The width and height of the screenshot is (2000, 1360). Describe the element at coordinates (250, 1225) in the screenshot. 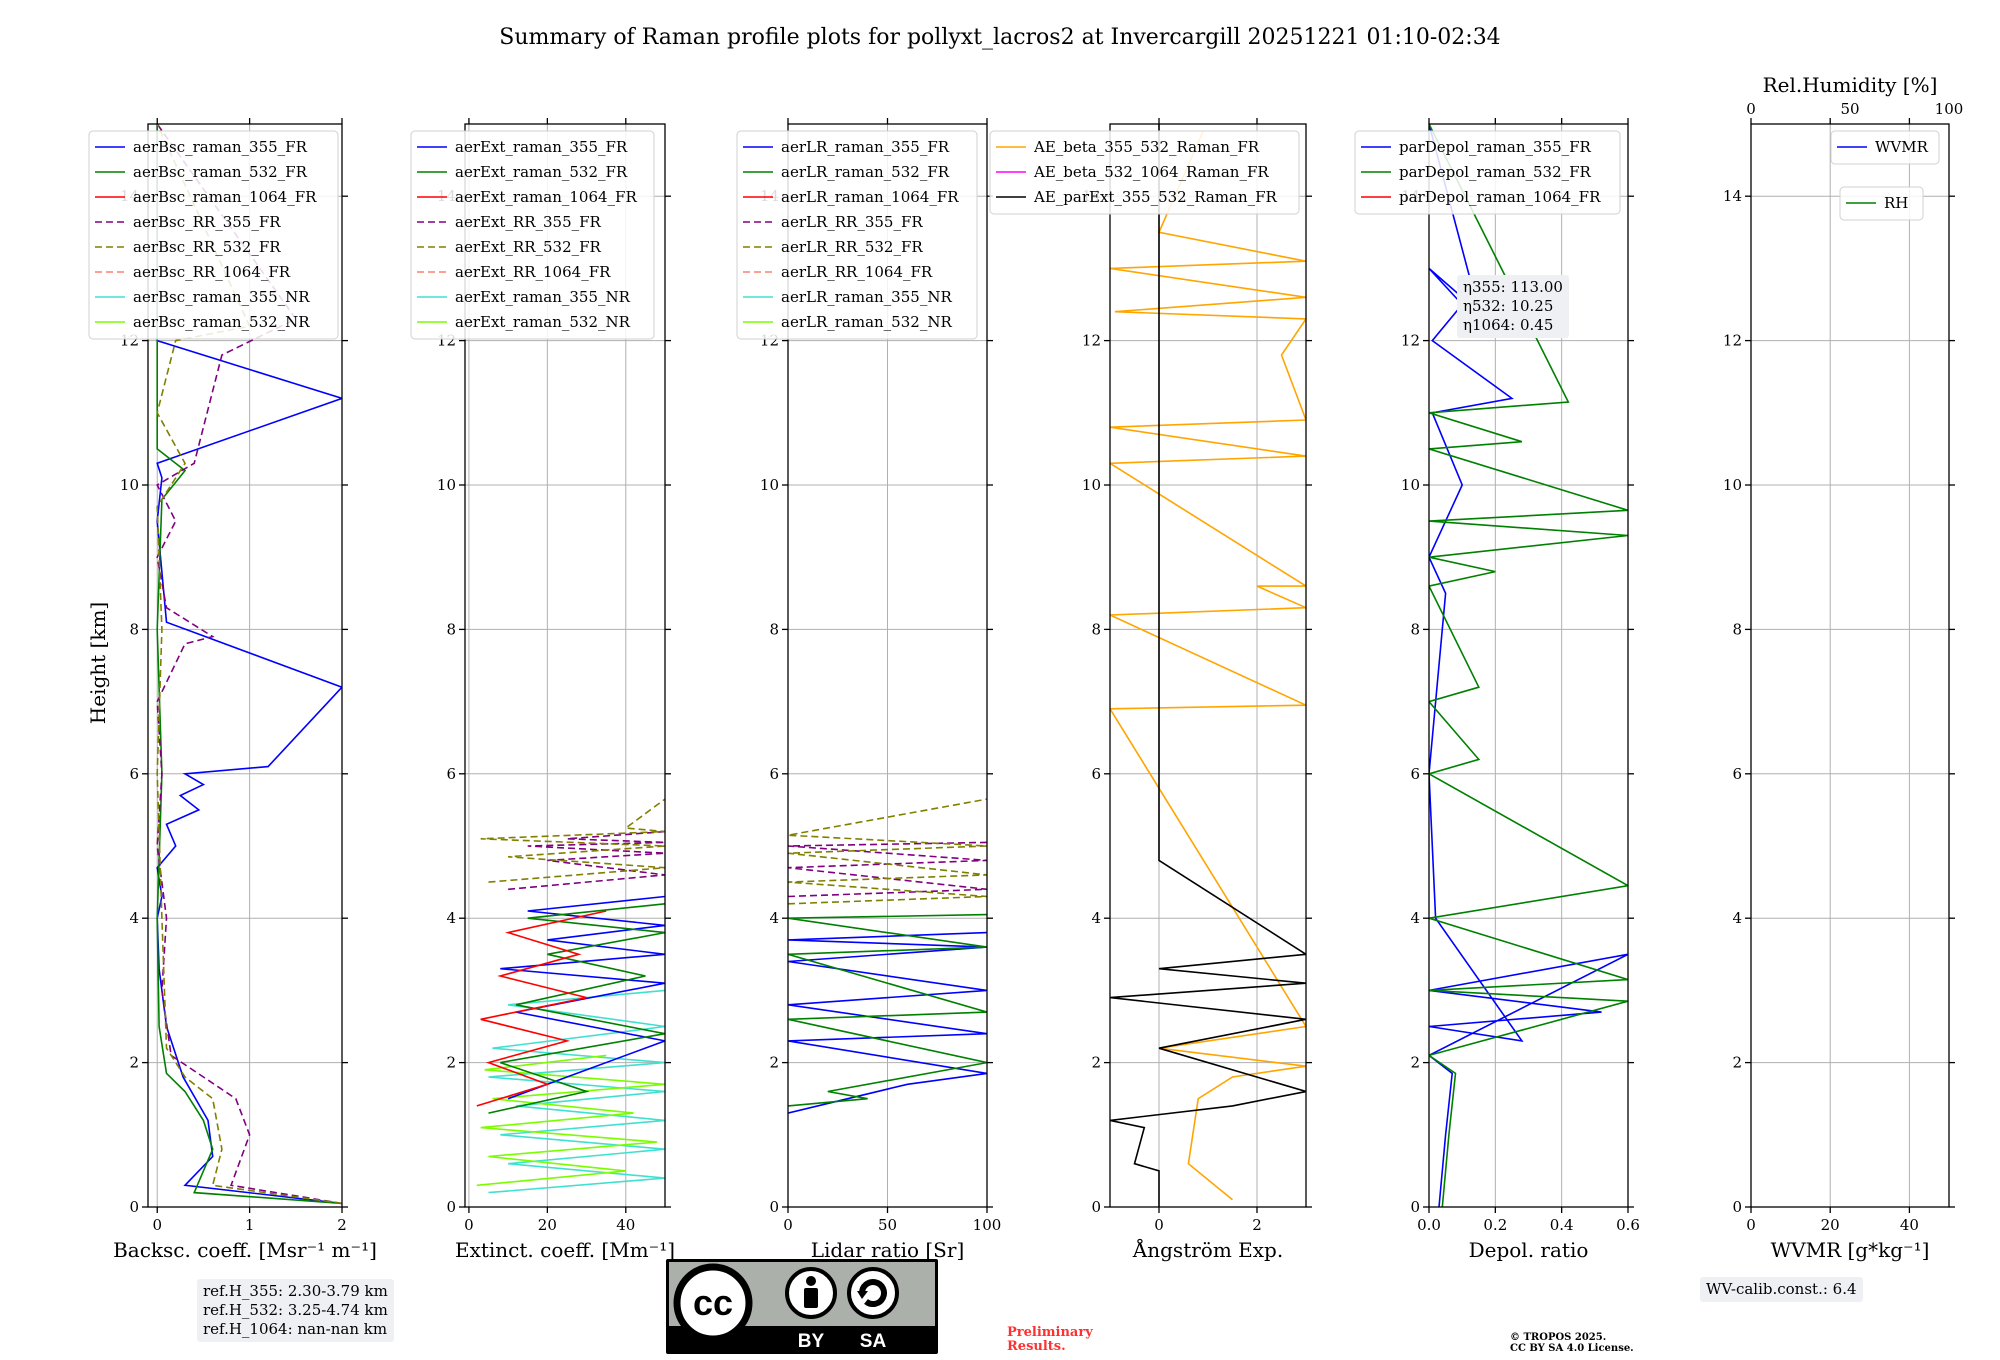

I see `x-tick-label: 1` at that location.